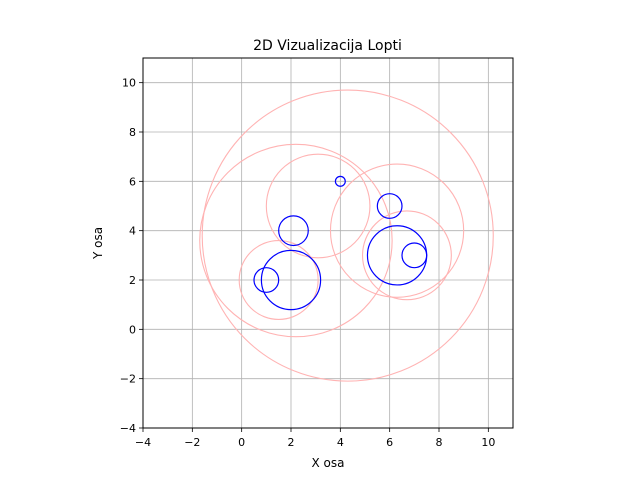  Describe the element at coordinates (291, 442) in the screenshot. I see `x-tick-label: 2` at that location.